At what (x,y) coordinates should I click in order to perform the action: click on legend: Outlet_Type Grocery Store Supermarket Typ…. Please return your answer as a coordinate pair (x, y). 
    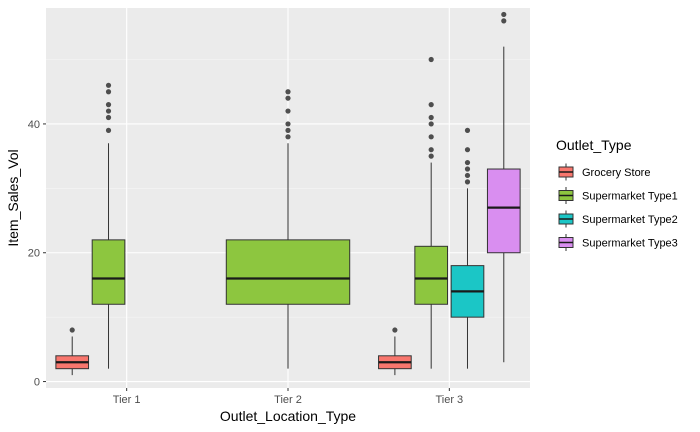
    Looking at the image, I should click on (617, 194).